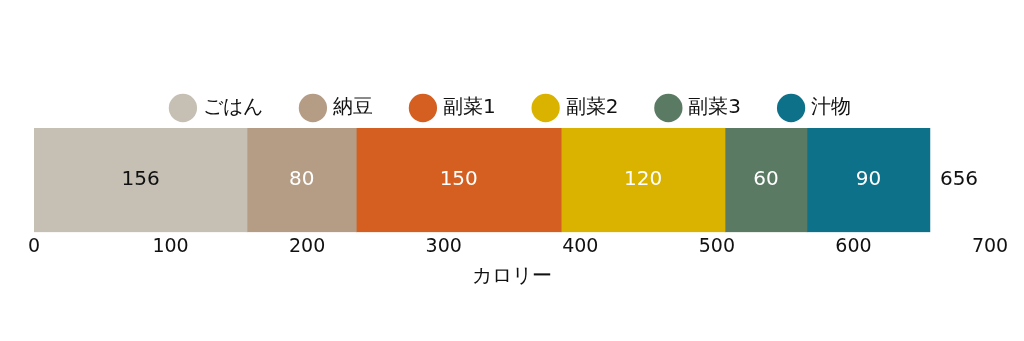 The image size is (1024, 341). What do you see at coordinates (469, 106) in the screenshot?
I see `legend-label: 副菜1` at bounding box center [469, 106].